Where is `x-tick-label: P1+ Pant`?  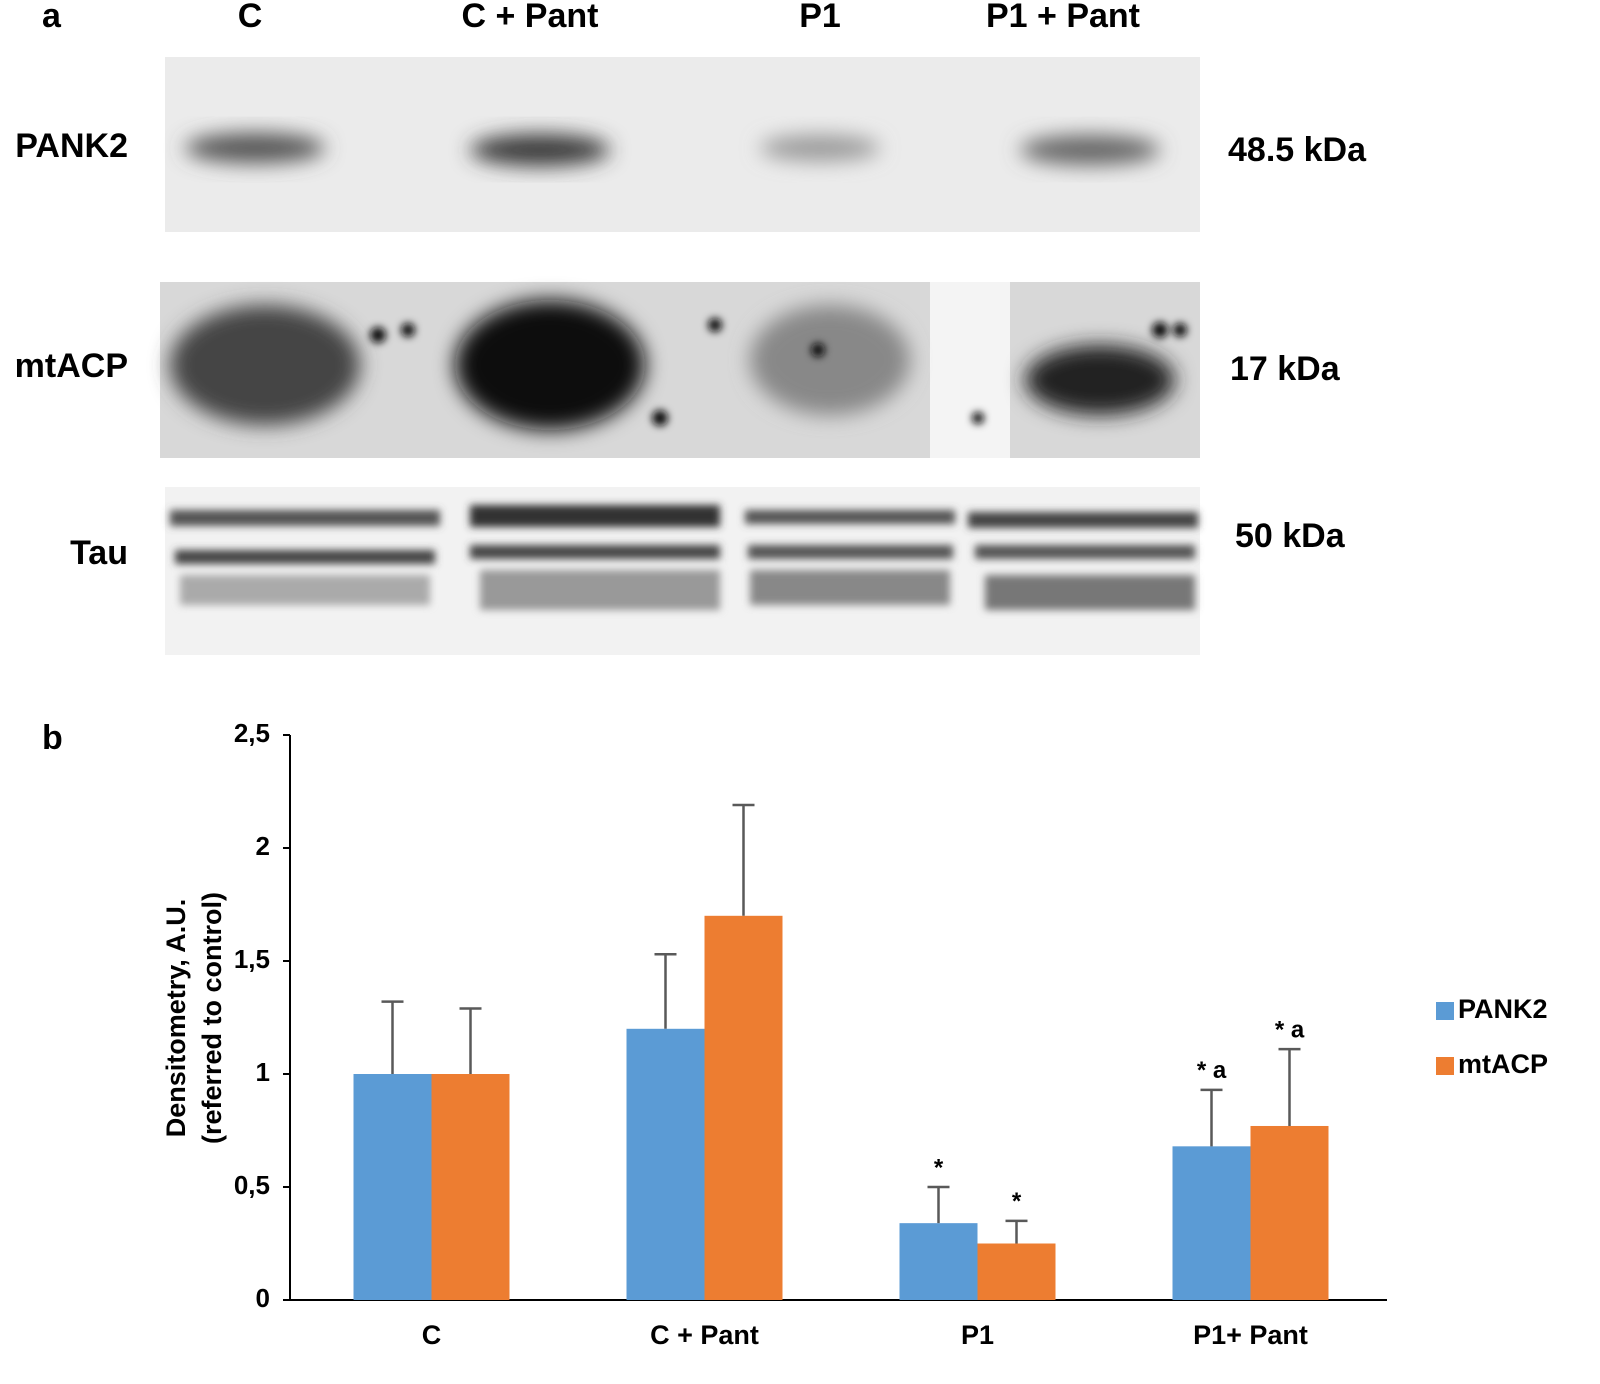 x-tick-label: P1+ Pant is located at coordinates (1250, 1335).